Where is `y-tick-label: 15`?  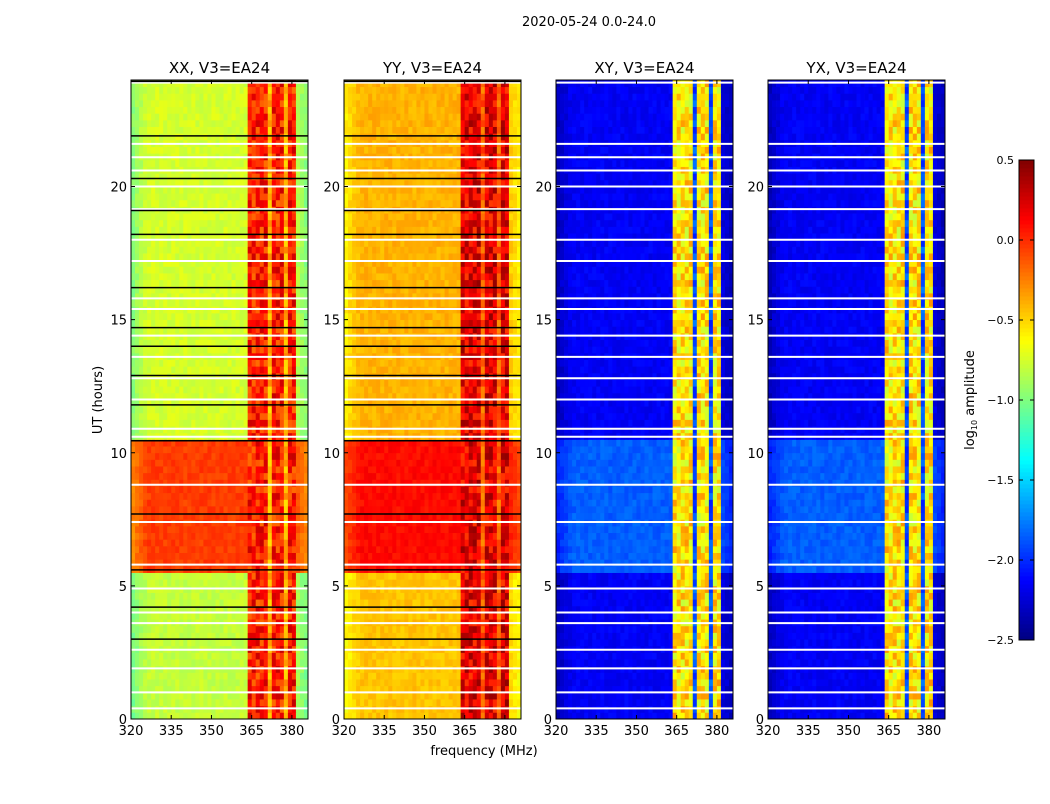 y-tick-label: 15 is located at coordinates (118, 321).